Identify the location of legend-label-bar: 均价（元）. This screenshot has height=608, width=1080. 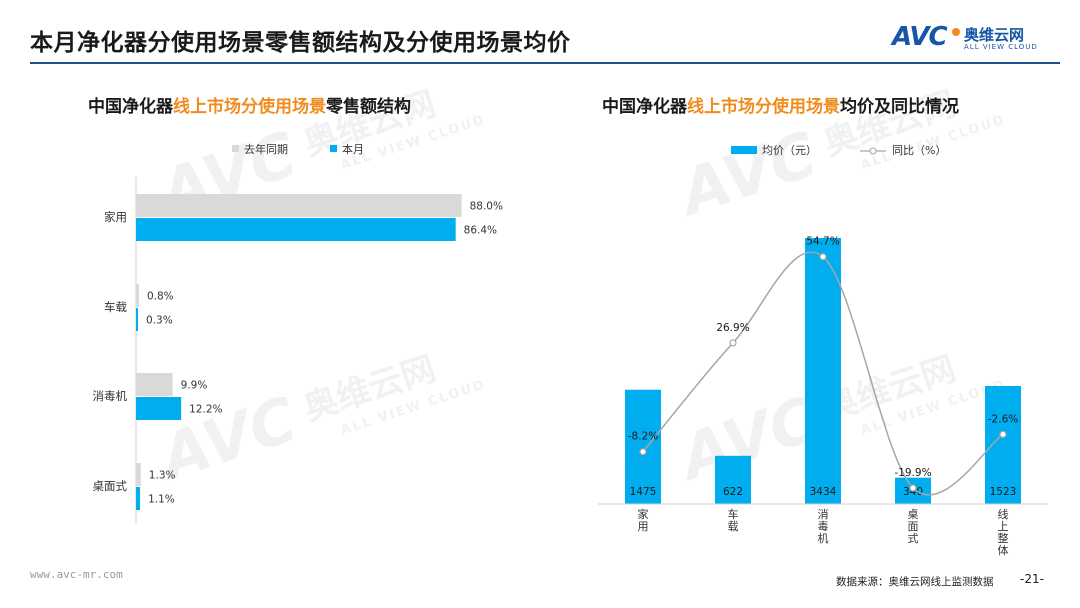
(789, 150).